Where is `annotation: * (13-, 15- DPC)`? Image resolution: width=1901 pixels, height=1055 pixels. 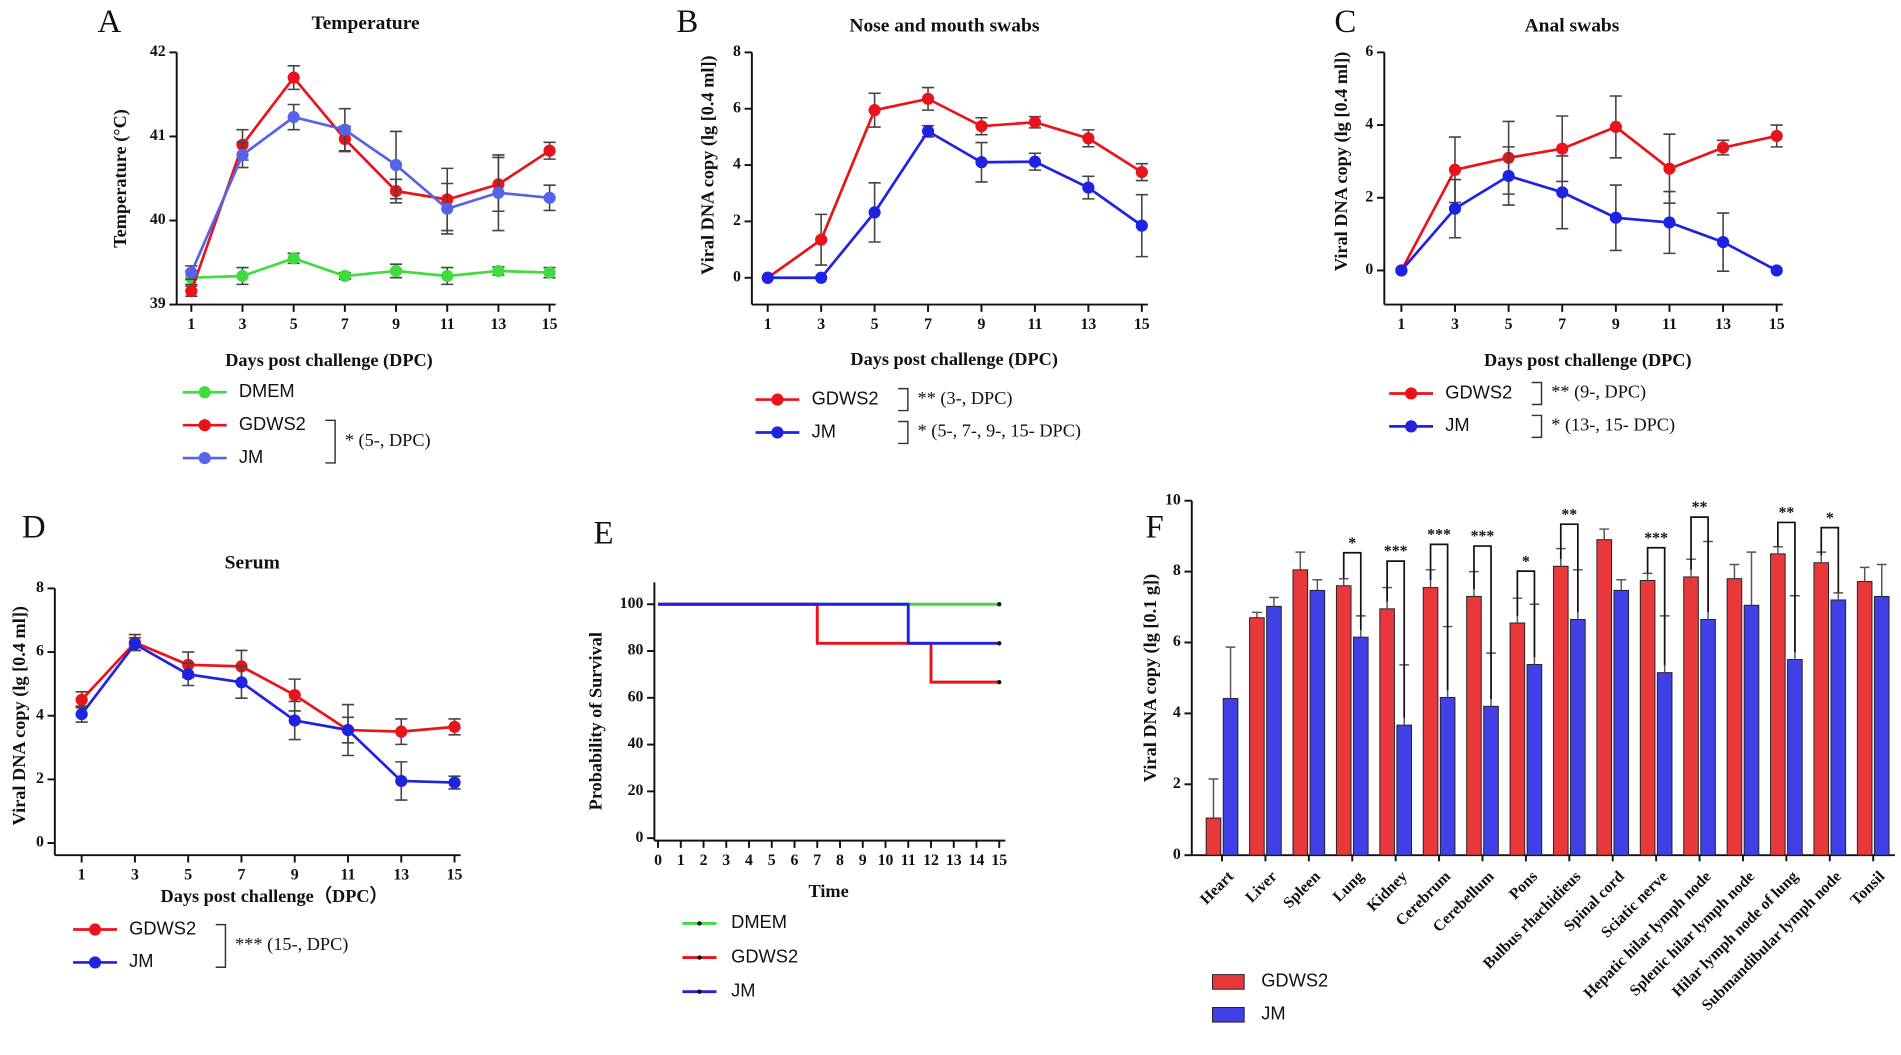 annotation: * (13-, 15- DPC) is located at coordinates (1613, 425).